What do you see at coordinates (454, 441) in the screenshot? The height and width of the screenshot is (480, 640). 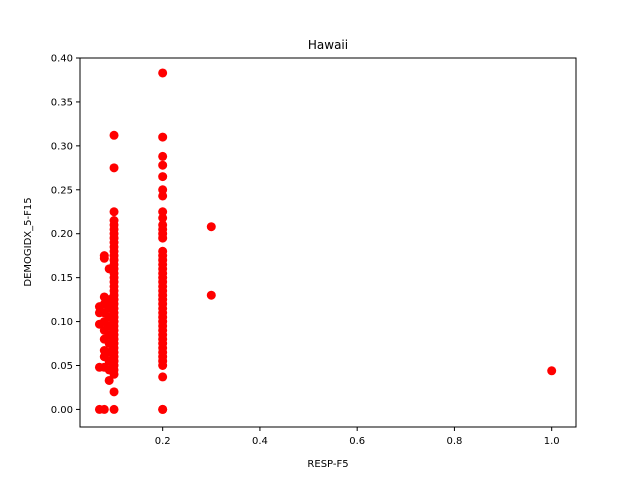 I see `x-tick-label: 0.8` at bounding box center [454, 441].